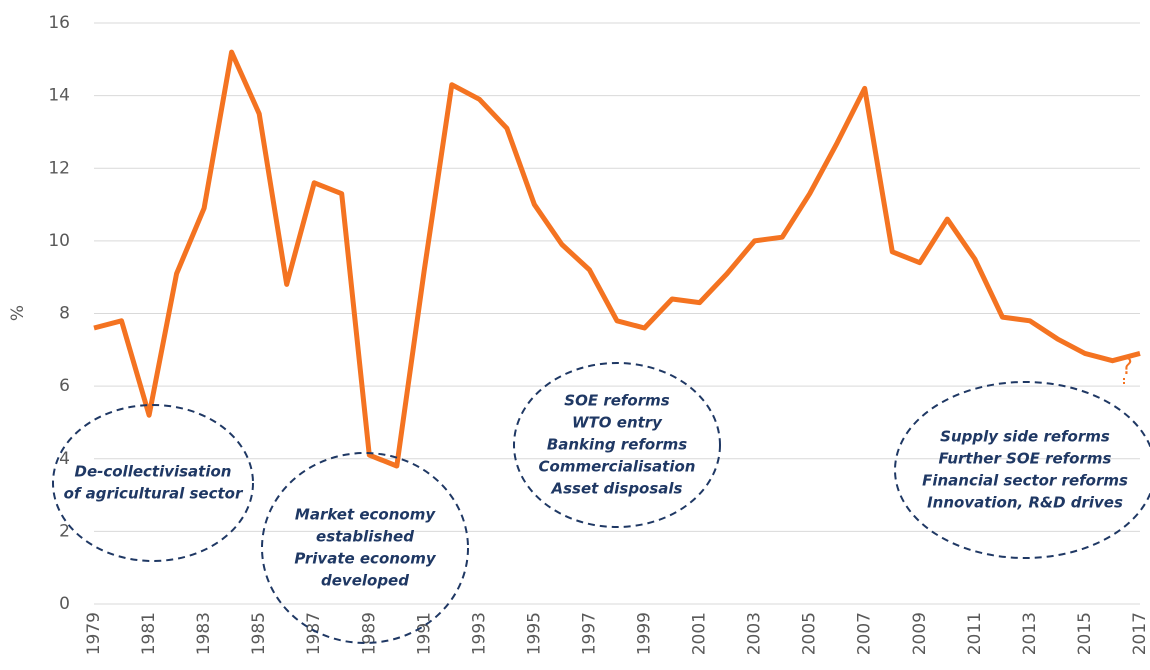 Image resolution: width=1150 pixels, height=670 pixels. Describe the element at coordinates (920, 633) in the screenshot. I see `x-tick-label: 2009` at that location.